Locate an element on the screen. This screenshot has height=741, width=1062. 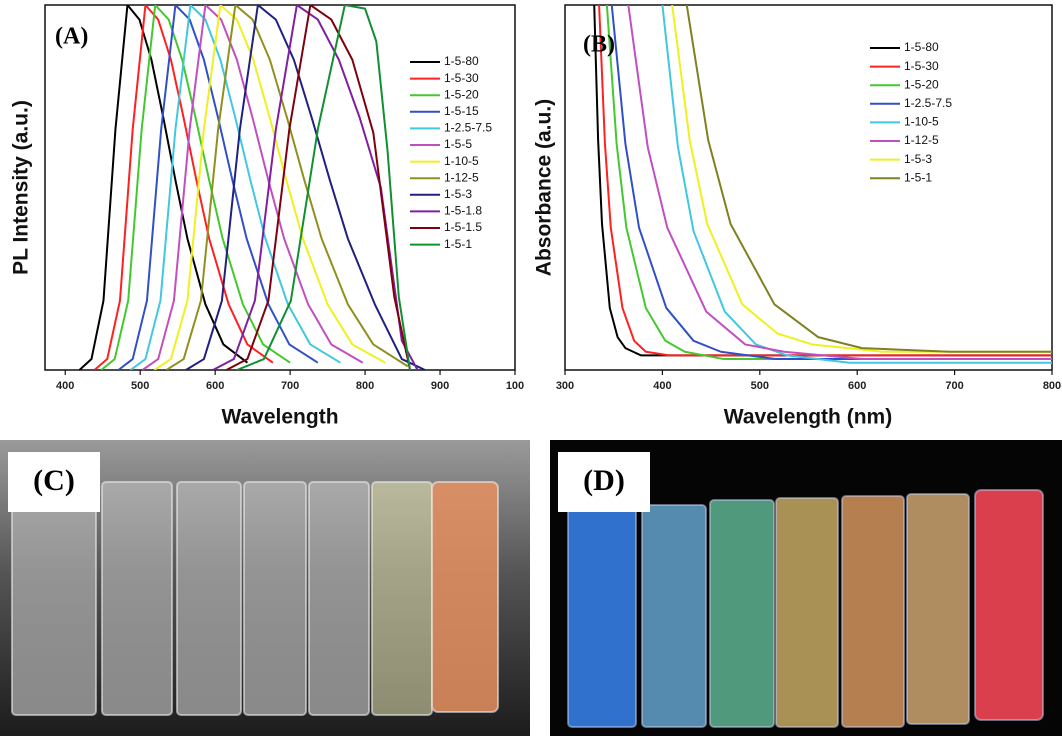
legend-label: 1-5-1.5 is located at coordinates (463, 227).